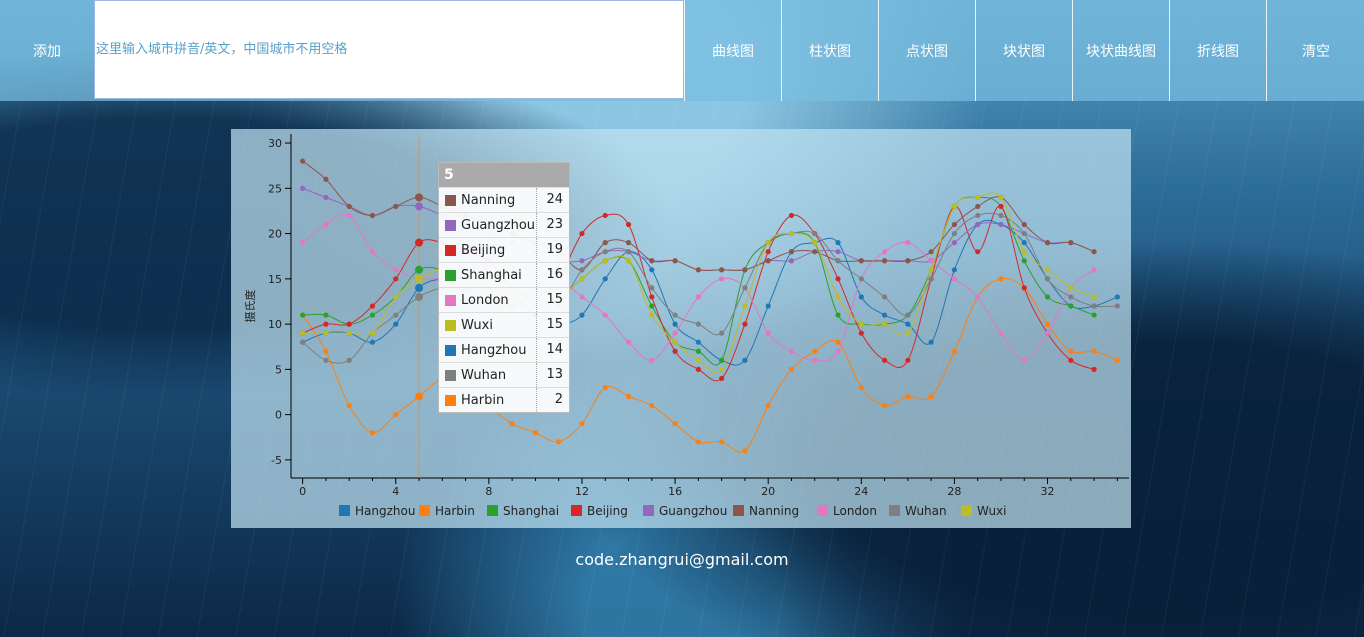 Image resolution: width=1364 pixels, height=637 pixels. What do you see at coordinates (504, 324) in the screenshot?
I see `tooltip-row: Wuxi 15` at bounding box center [504, 324].